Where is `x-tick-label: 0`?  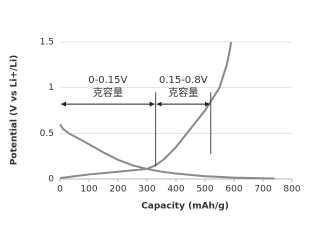
x-tick-label: 0 is located at coordinates (60, 190).